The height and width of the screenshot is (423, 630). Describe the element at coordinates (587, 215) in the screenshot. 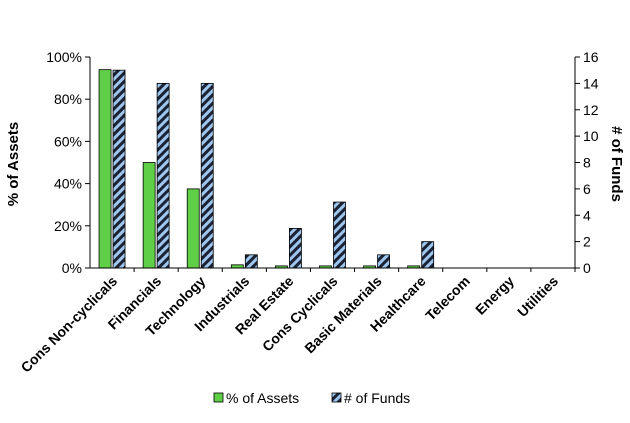

I see `right-tick-label: 4` at that location.